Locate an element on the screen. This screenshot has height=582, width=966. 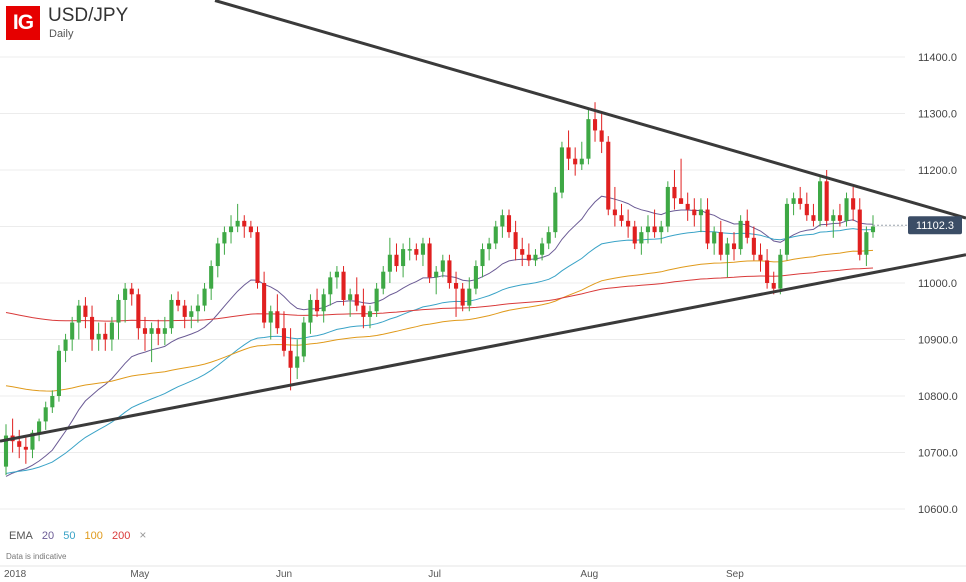
timeframe-label: Daily is located at coordinates (61, 34).